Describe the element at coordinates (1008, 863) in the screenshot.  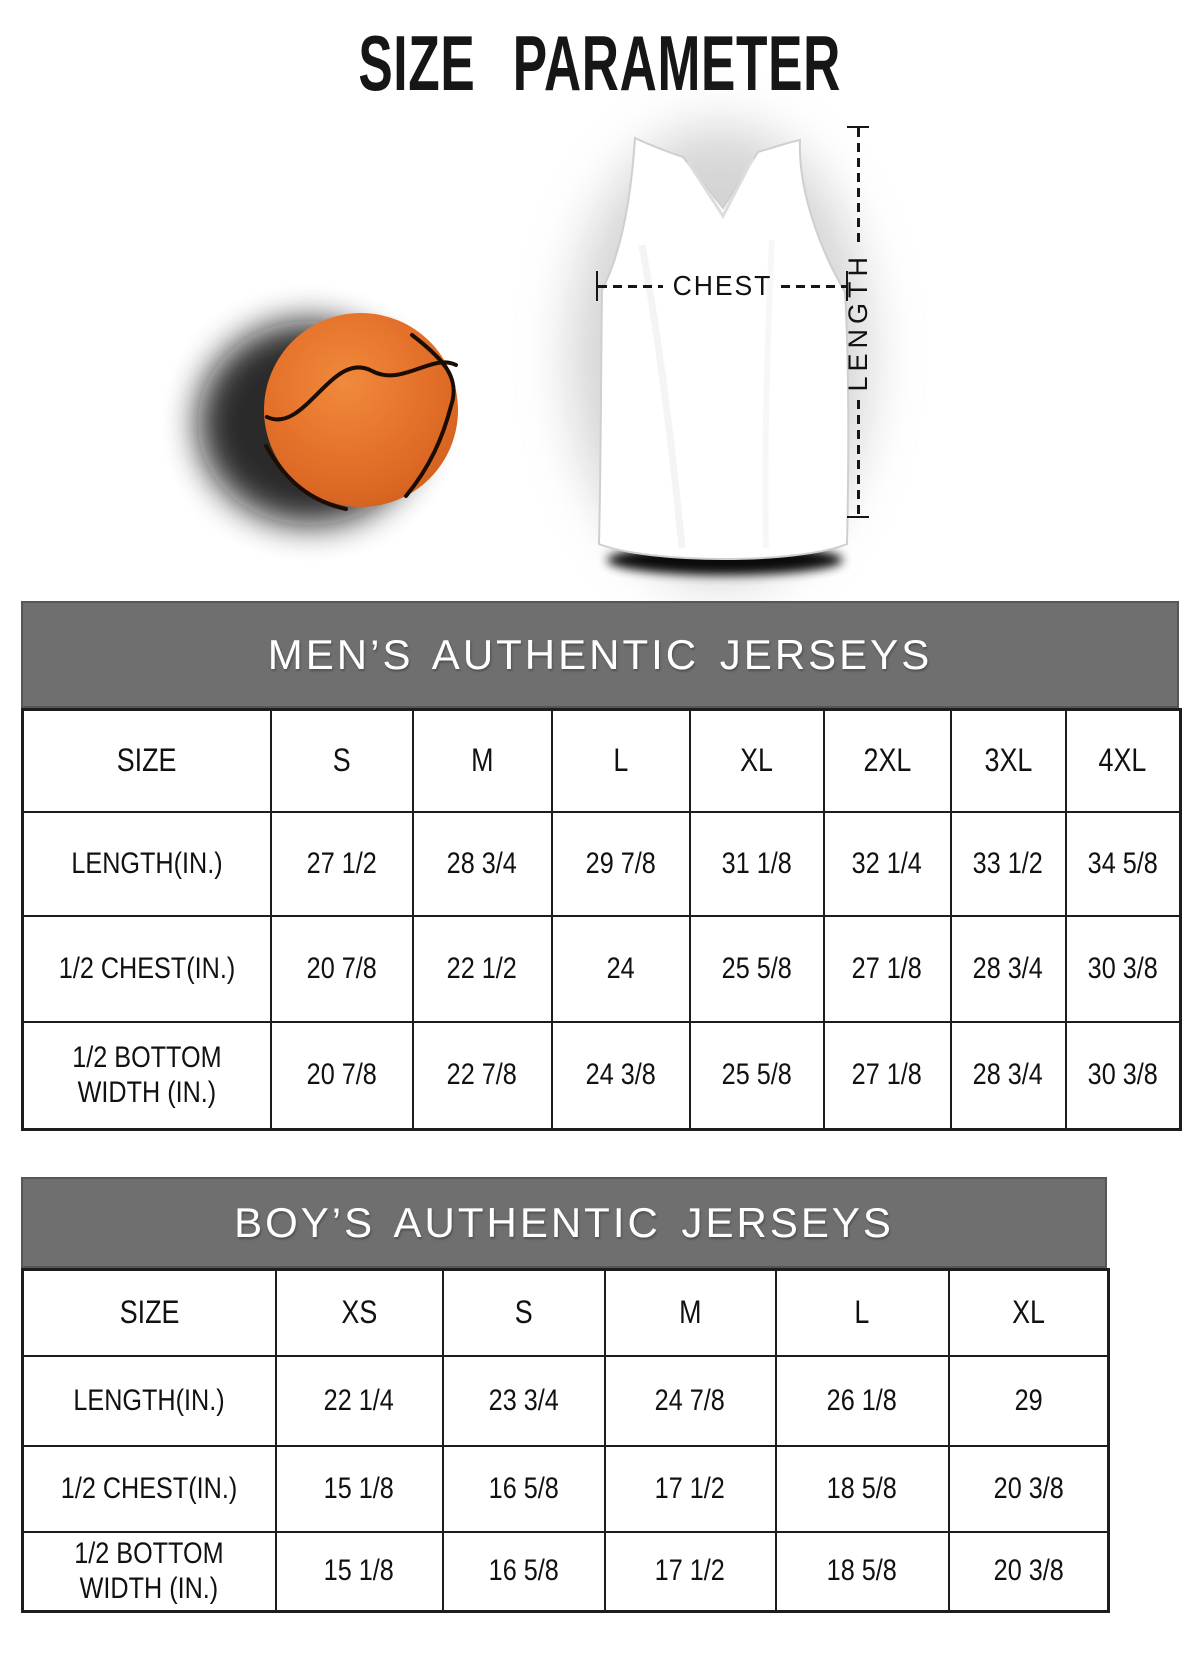
I see `value-cell: 33 1/2` at that location.